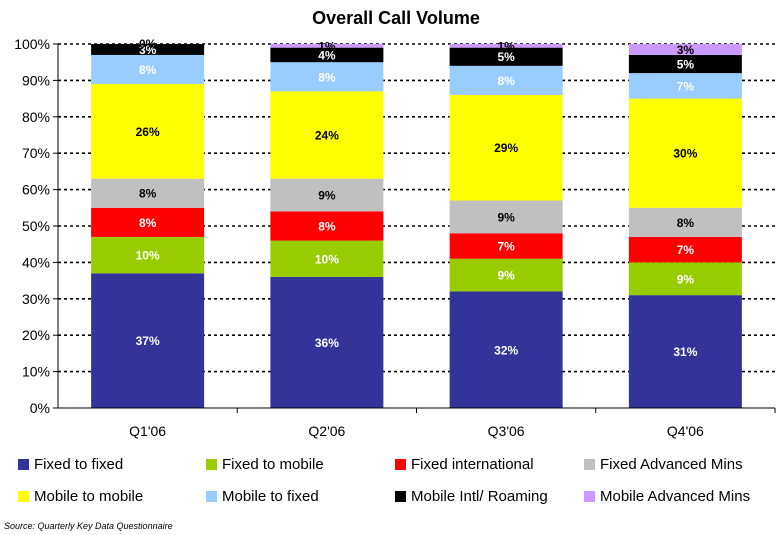 The height and width of the screenshot is (535, 784). Describe the element at coordinates (36, 190) in the screenshot. I see `y-tick-label: 60%` at that location.